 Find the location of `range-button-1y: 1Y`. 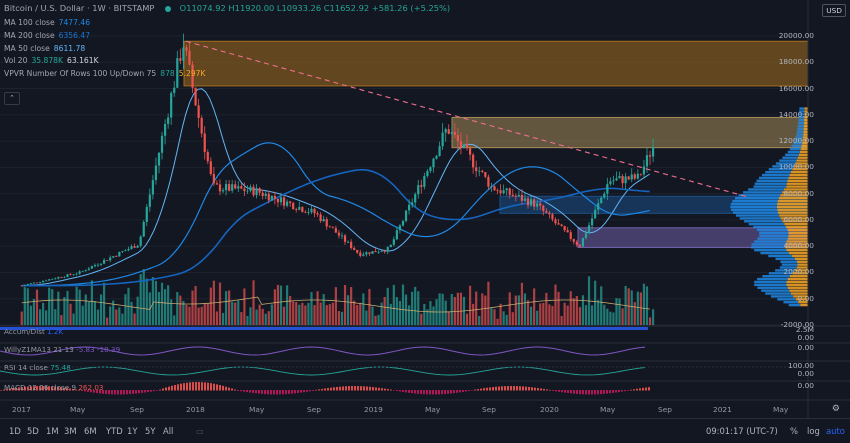

range-button-1y: 1Y is located at coordinates (132, 431).